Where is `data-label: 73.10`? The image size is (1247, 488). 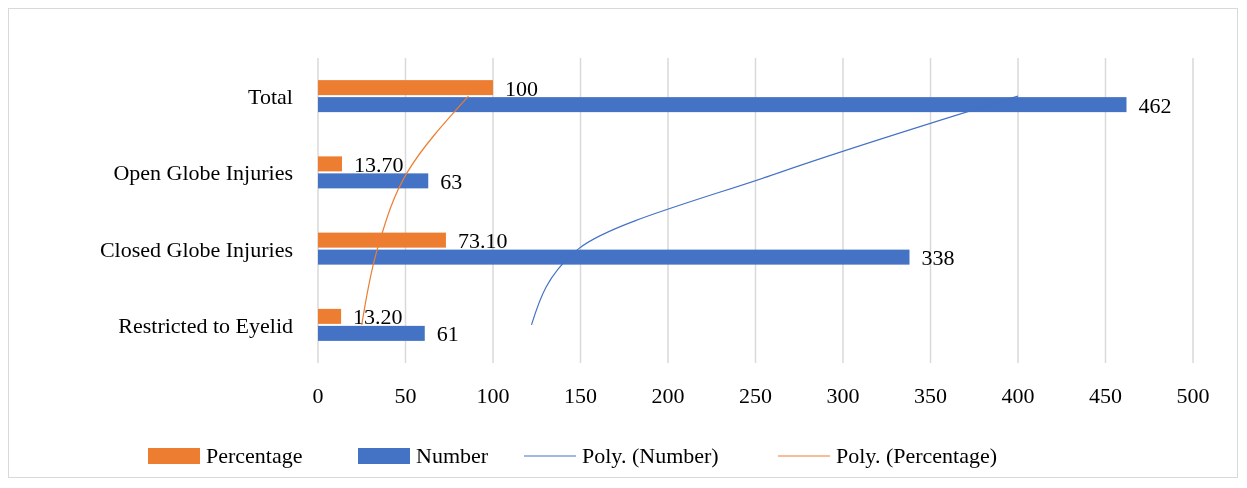 data-label: 73.10 is located at coordinates (482, 241).